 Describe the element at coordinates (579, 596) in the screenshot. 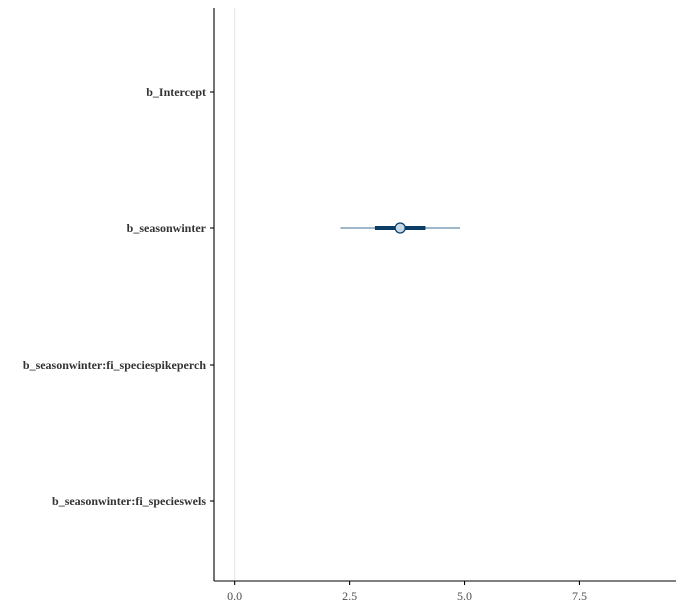

I see `x-tick-label: 7.5` at that location.